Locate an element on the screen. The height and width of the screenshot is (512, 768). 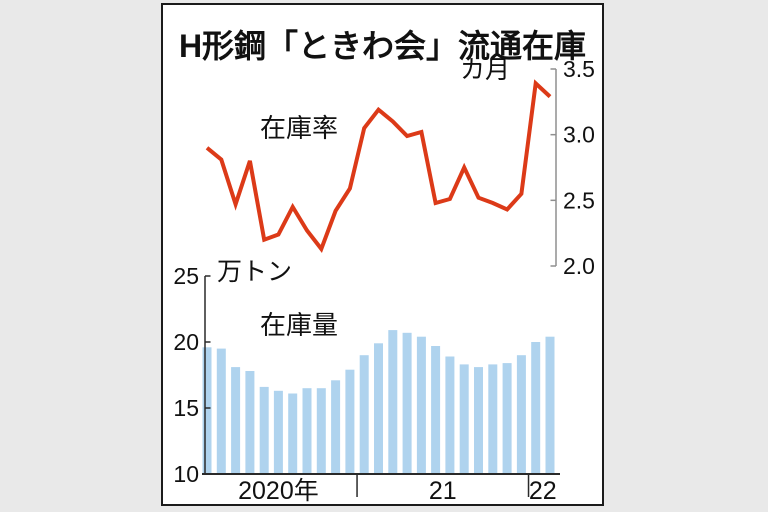
x-axis-year-label: 21 is located at coordinates (443, 490).